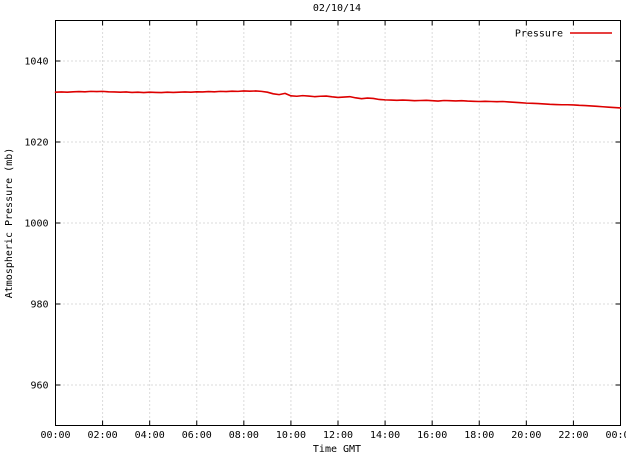 The image size is (626, 459). What do you see at coordinates (337, 8) in the screenshot?
I see `chart-title: 02/10/14` at bounding box center [337, 8].